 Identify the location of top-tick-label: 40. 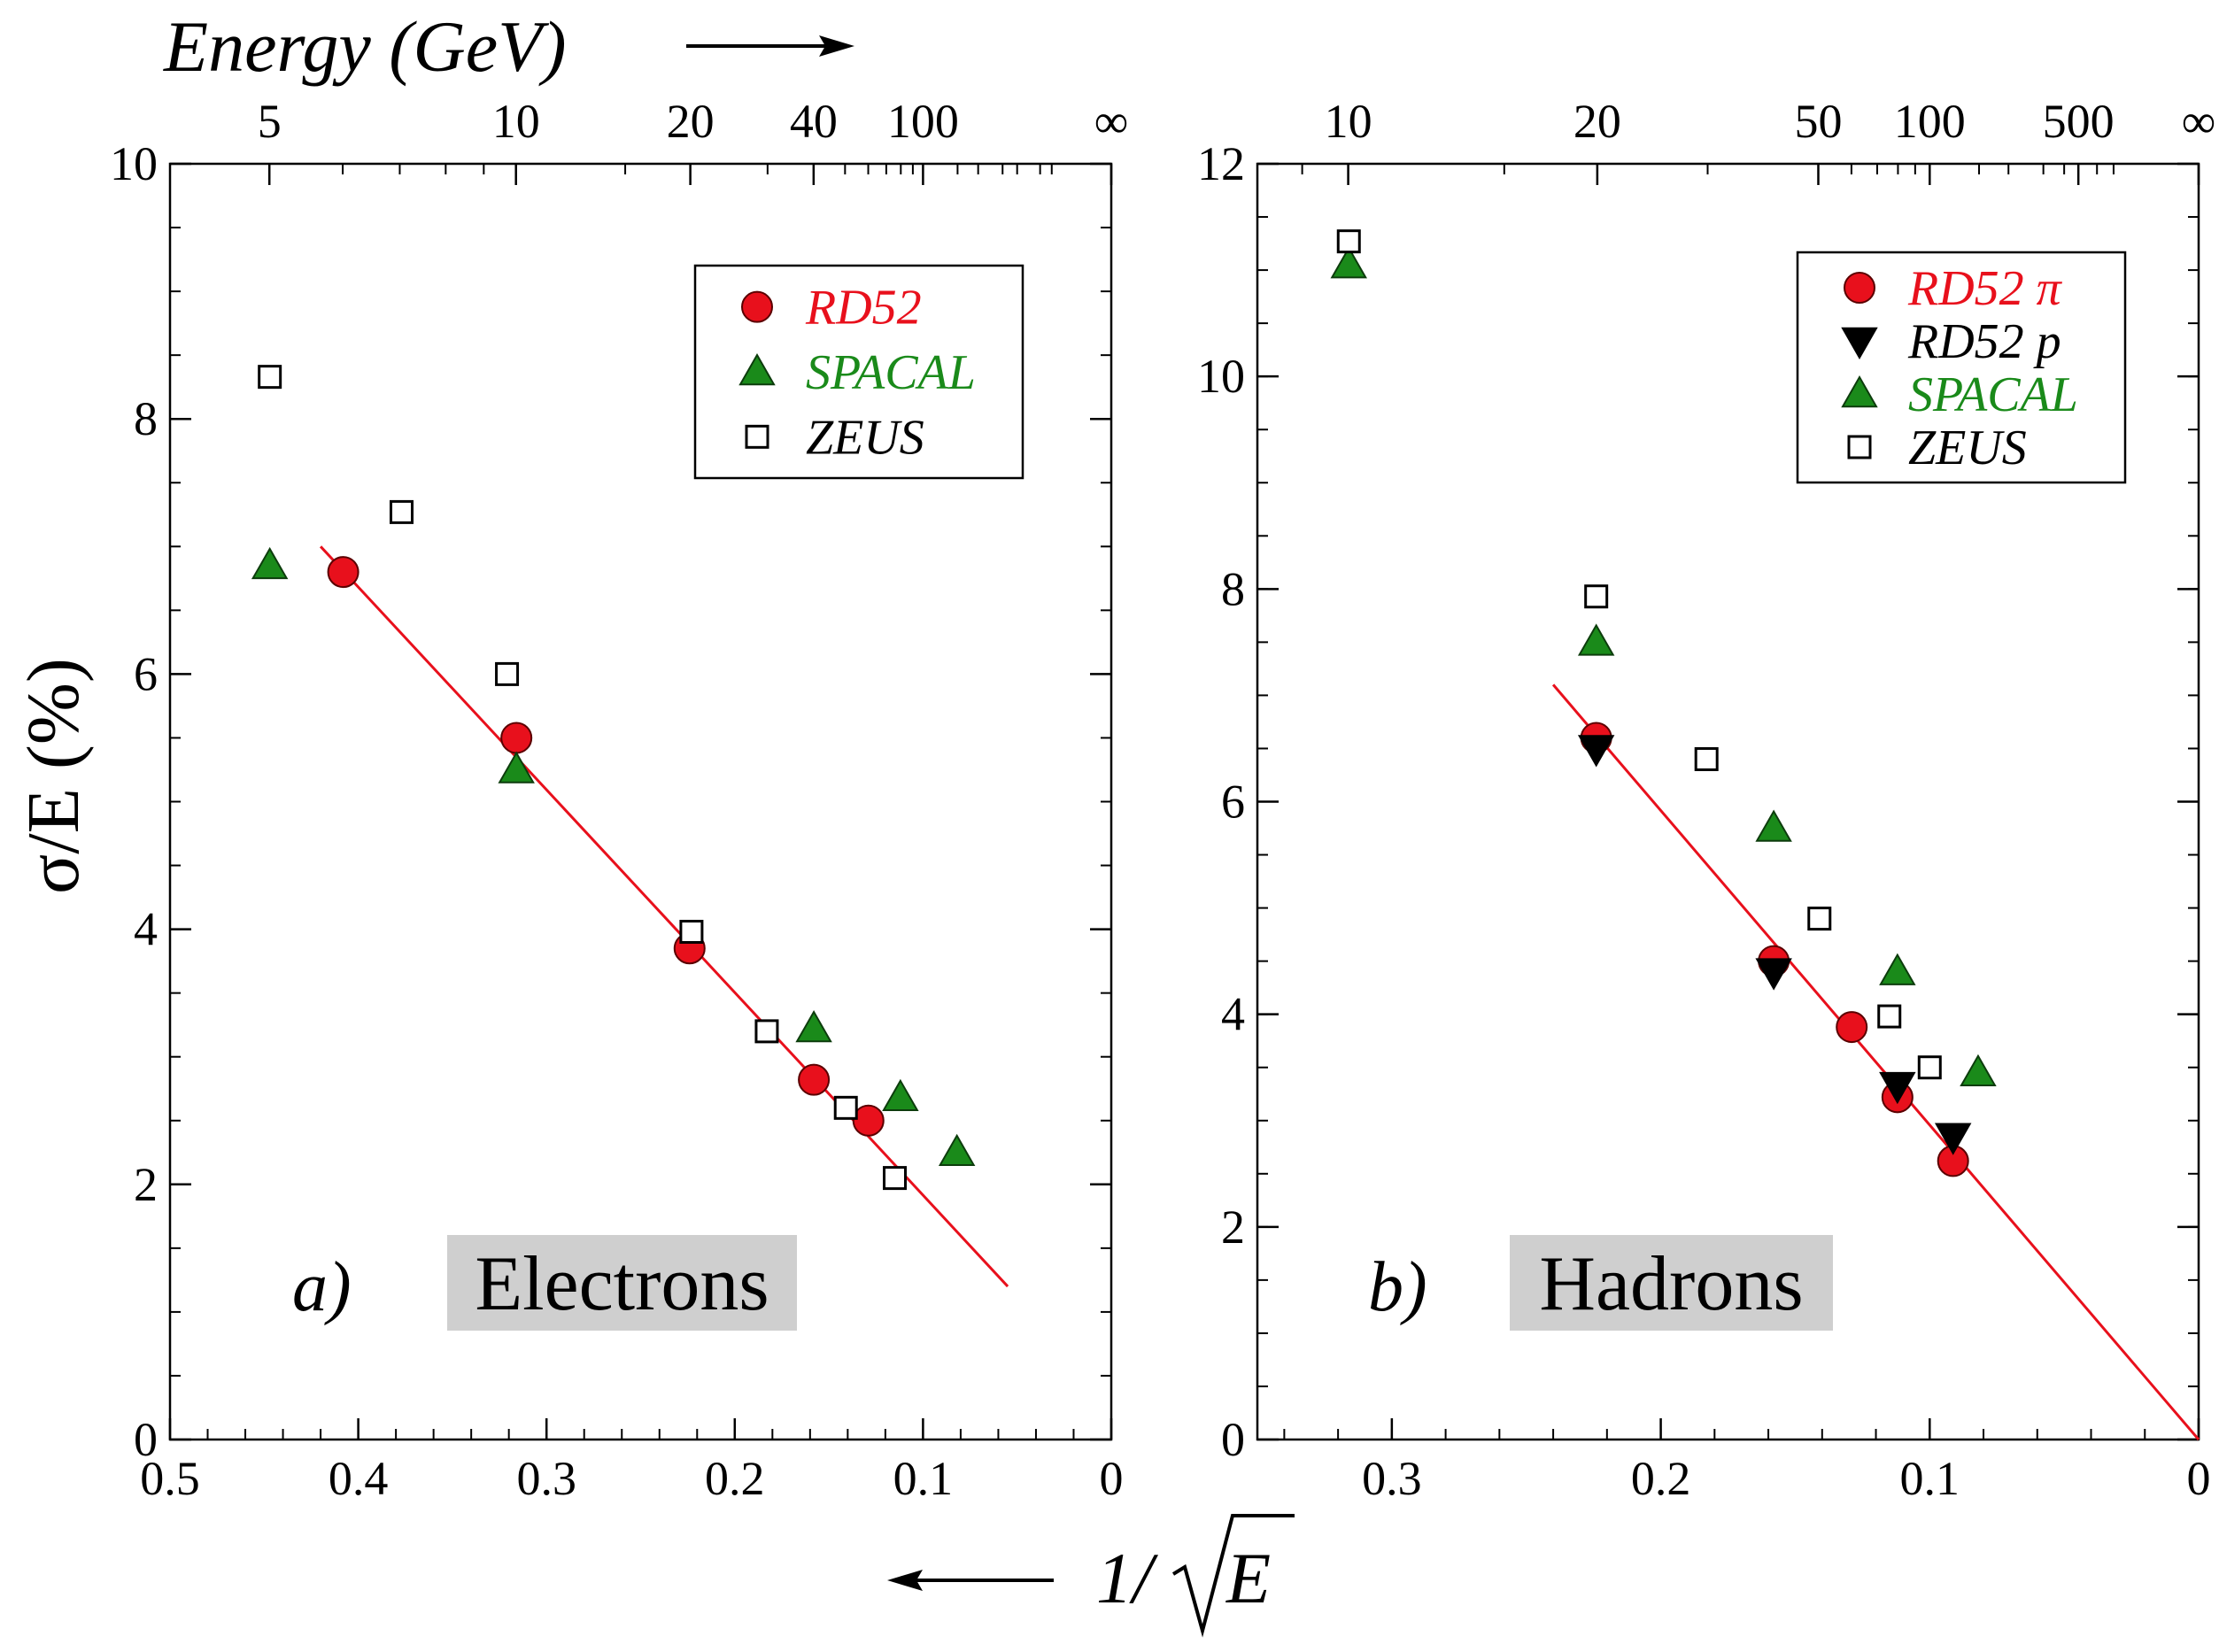
(814, 121).